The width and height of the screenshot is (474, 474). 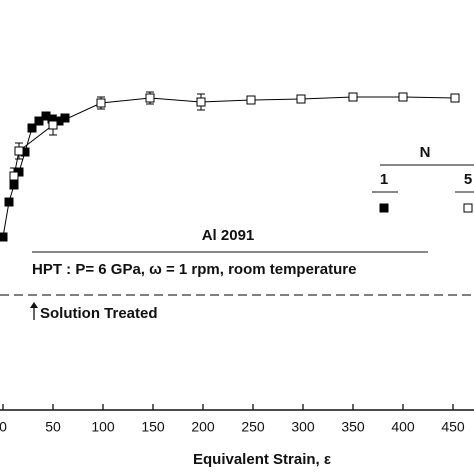 I want to click on arrow-head, so click(x=34, y=305).